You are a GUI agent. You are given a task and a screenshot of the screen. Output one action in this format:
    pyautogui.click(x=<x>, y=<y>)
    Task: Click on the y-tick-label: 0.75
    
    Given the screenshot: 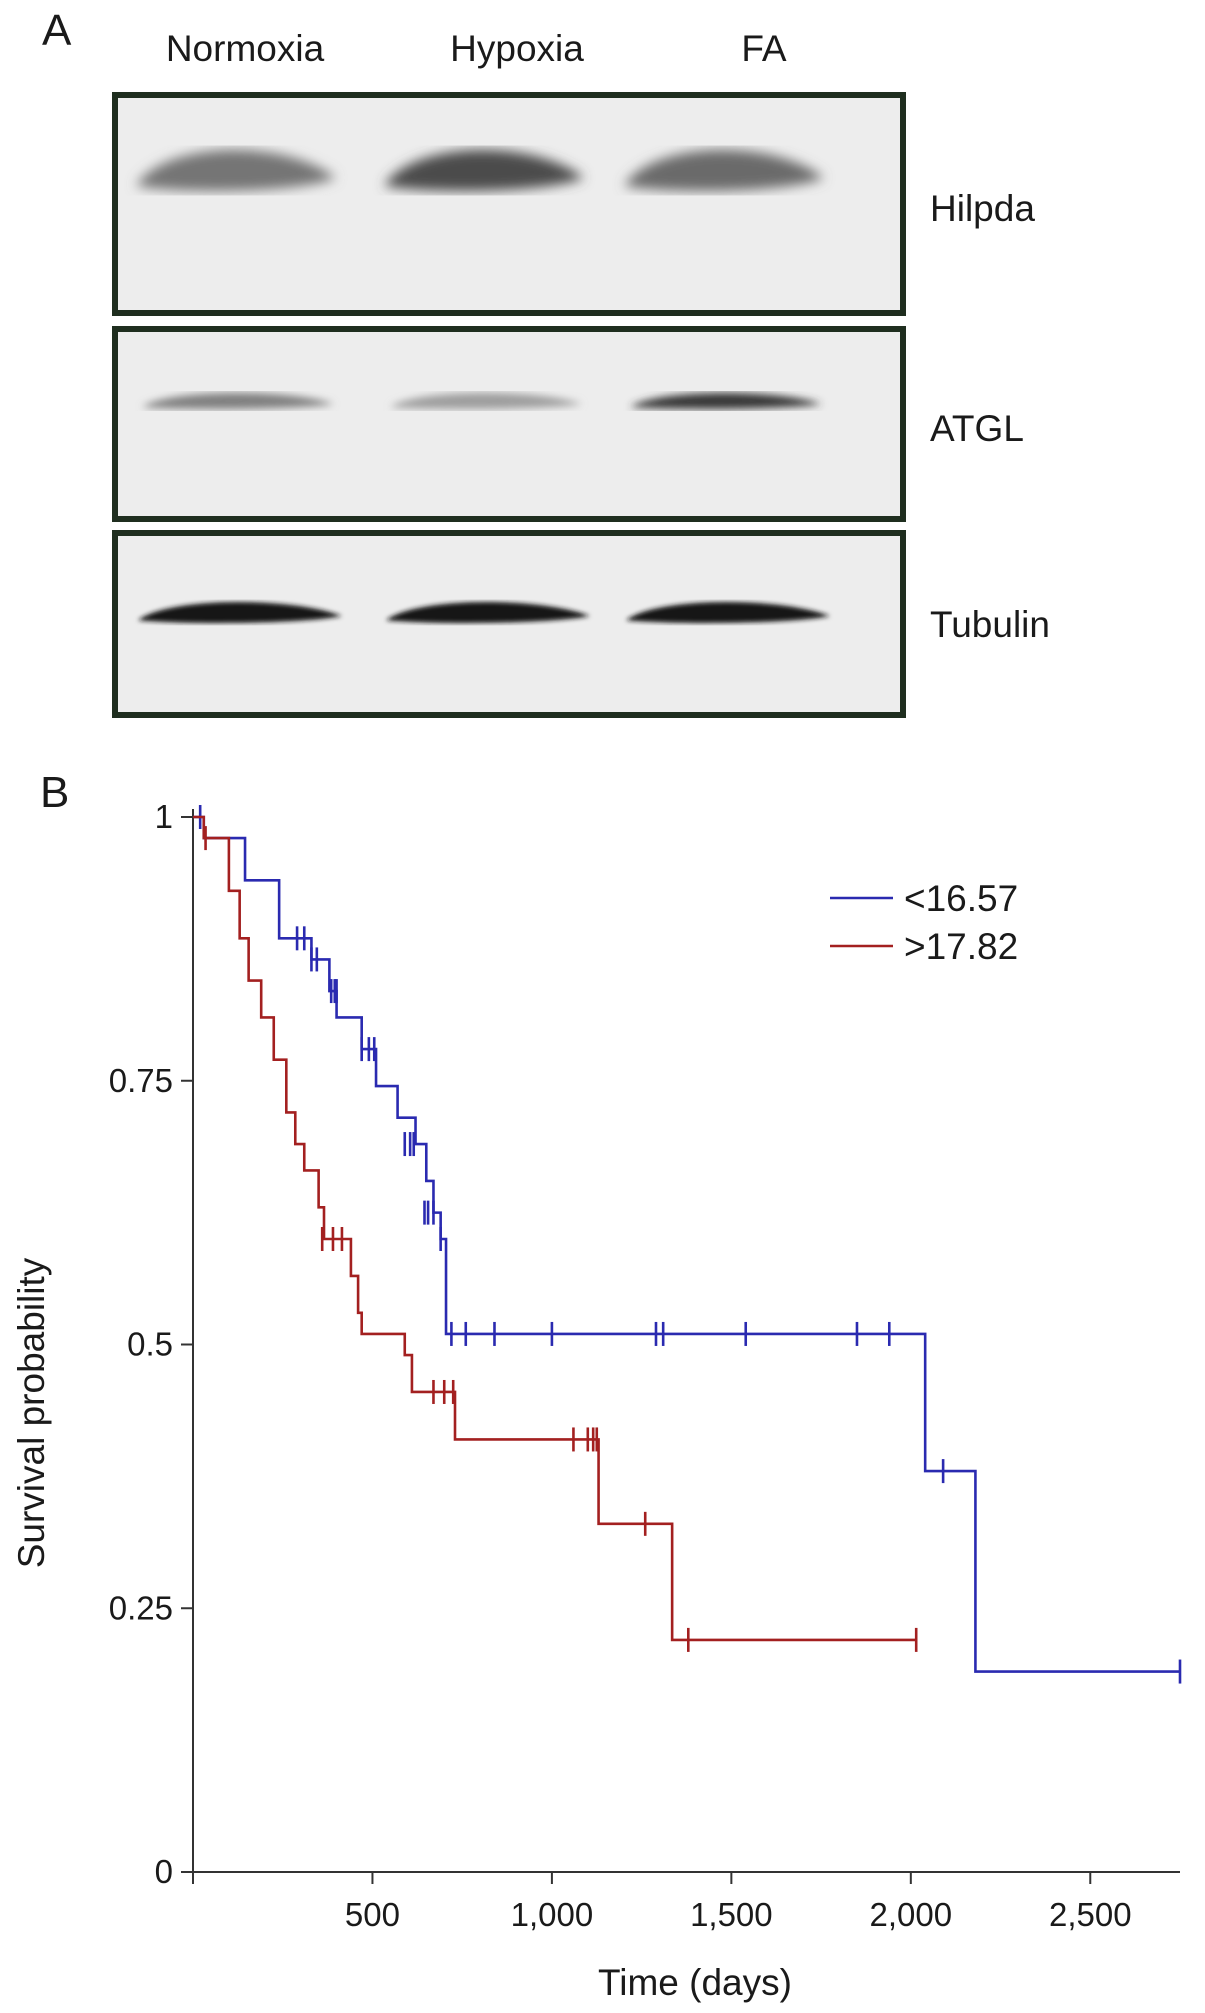 What is the action you would take?
    pyautogui.click(x=141, y=1080)
    